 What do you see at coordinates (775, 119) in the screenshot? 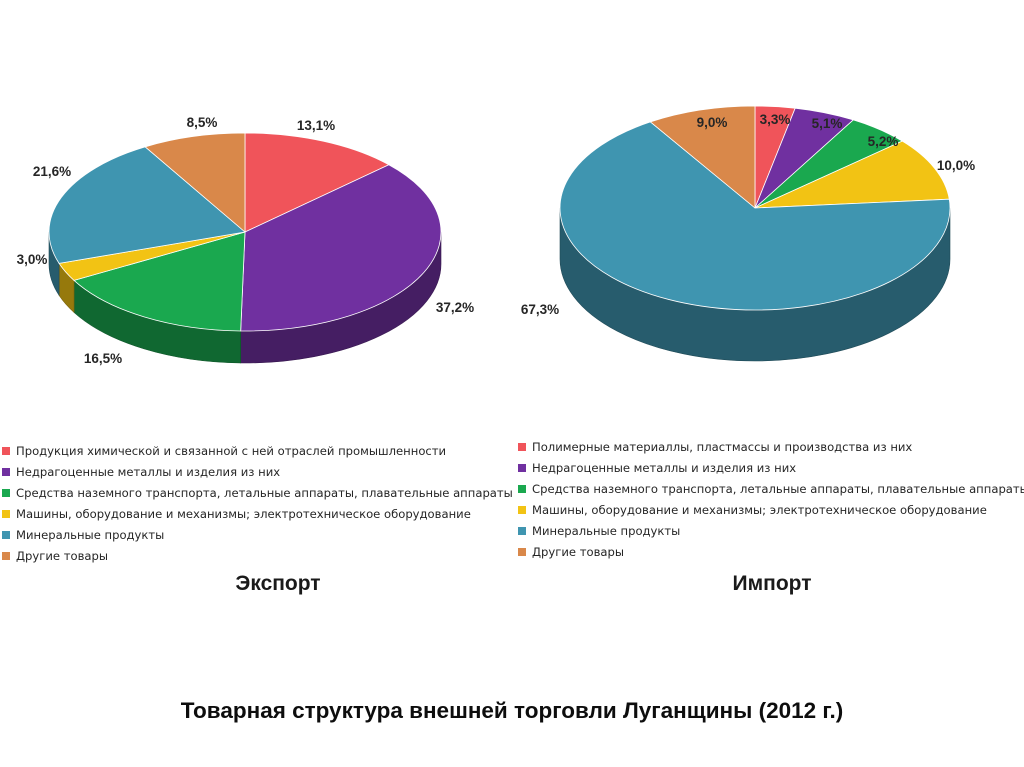
I see `data-label-1: 3,3%` at bounding box center [775, 119].